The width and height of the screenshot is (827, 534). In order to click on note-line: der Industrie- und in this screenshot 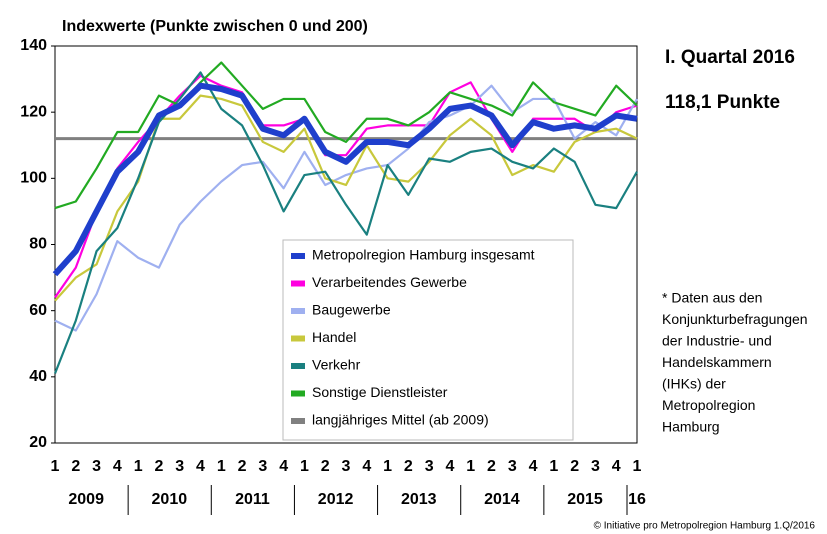, I will do `click(717, 341)`.